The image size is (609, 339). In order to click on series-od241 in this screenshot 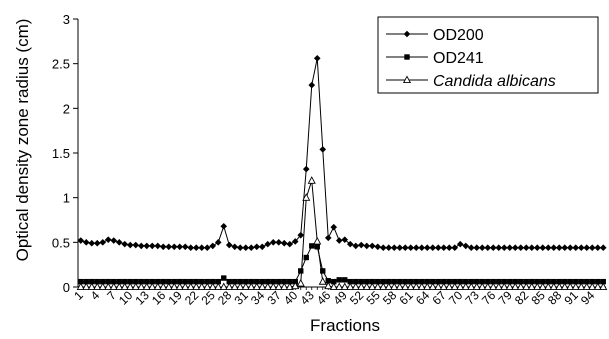, I will do `click(342, 264)`.